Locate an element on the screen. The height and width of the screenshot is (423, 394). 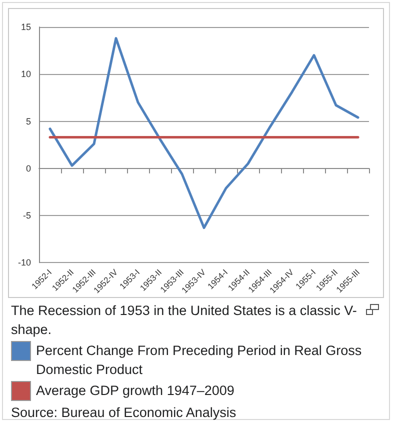
legend-label: Average GDP growth 1947–2009 is located at coordinates (135, 391).